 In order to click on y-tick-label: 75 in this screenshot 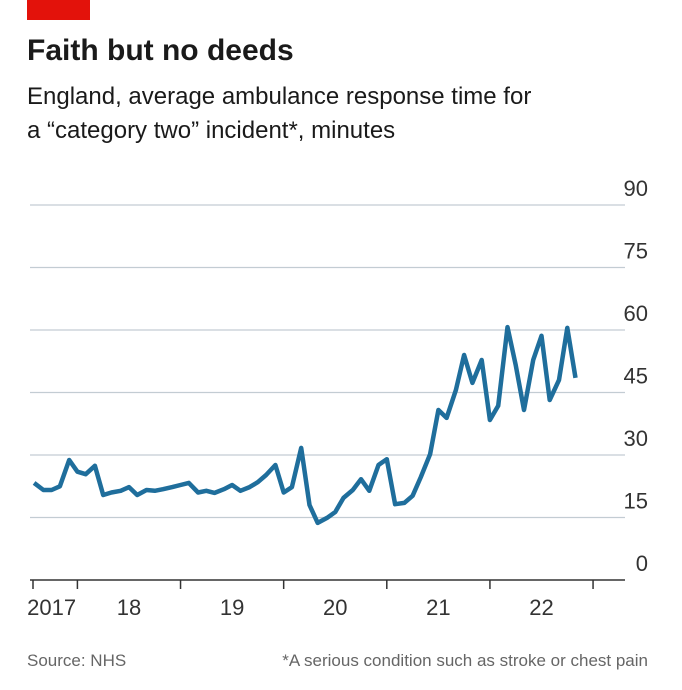, I will do `click(636, 251)`.